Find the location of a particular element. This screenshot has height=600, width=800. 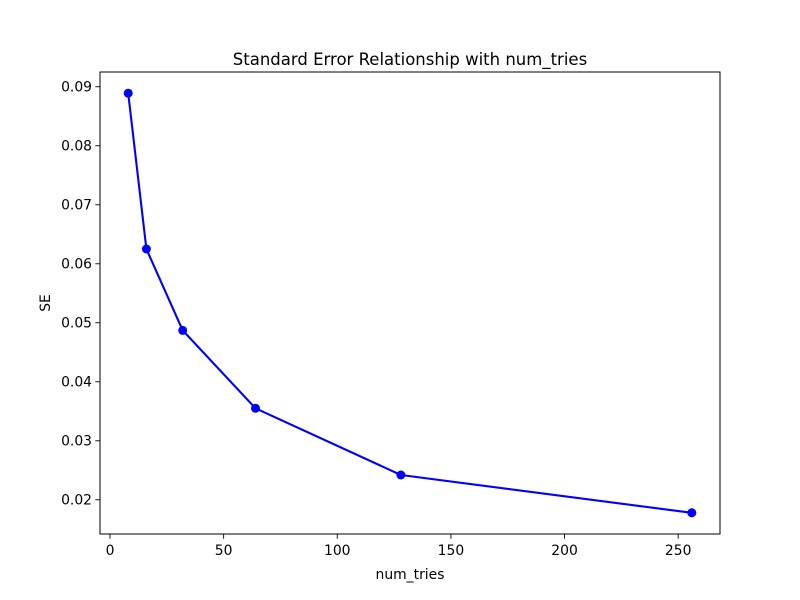

y-tick-label: 0.09 is located at coordinates (76, 88).